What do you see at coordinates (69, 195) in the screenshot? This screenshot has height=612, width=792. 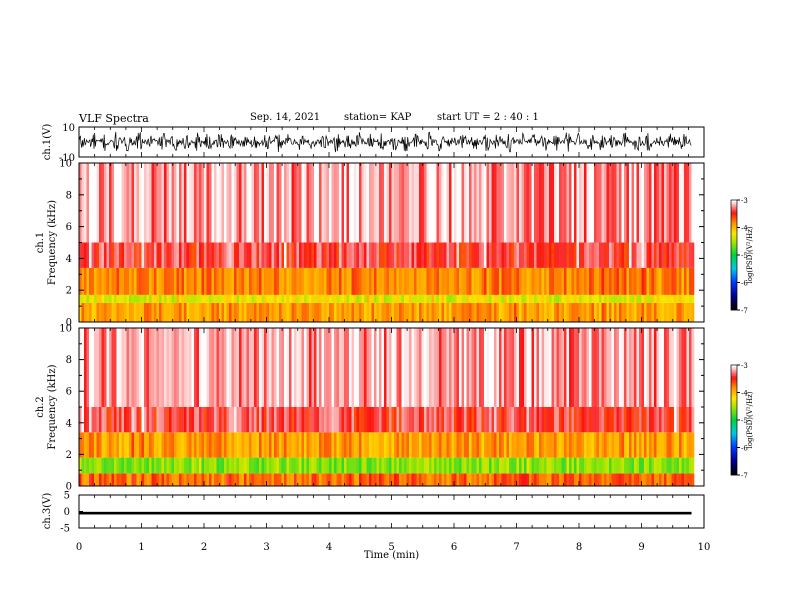 I see `ch1-spectrogram-ytick-label: 8` at bounding box center [69, 195].